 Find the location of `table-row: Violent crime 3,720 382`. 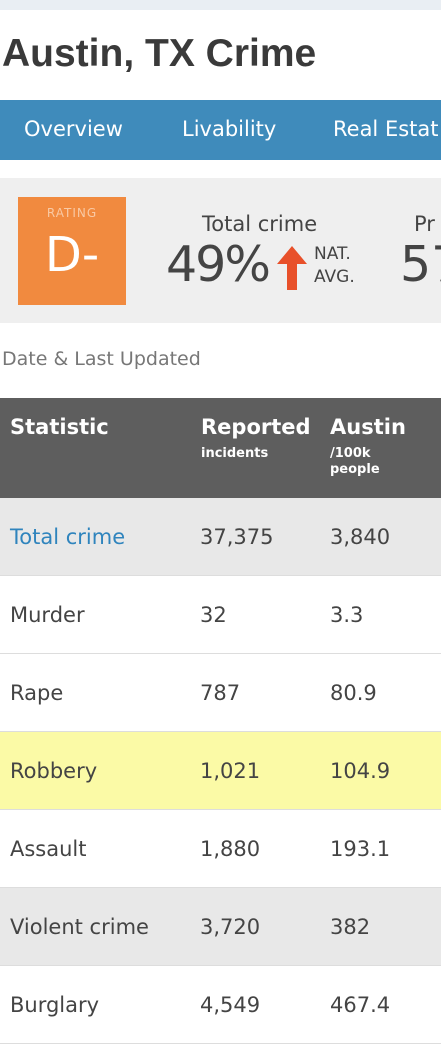

table-row: Violent crime 3,720 382 is located at coordinates (220, 927).